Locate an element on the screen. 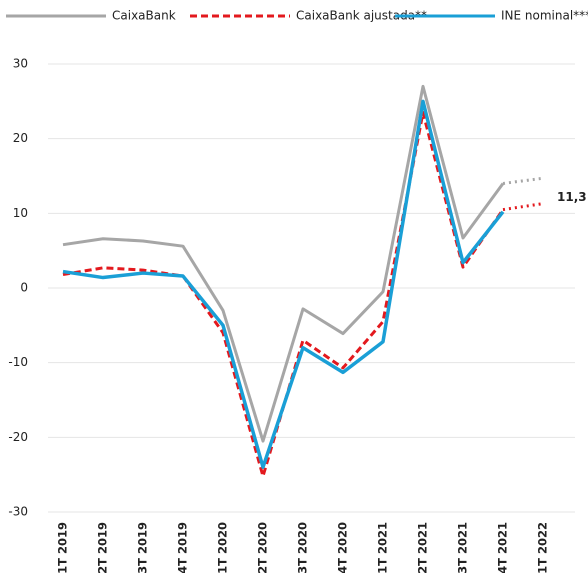  x-tick-label: 4T 2019 is located at coordinates (183, 547).